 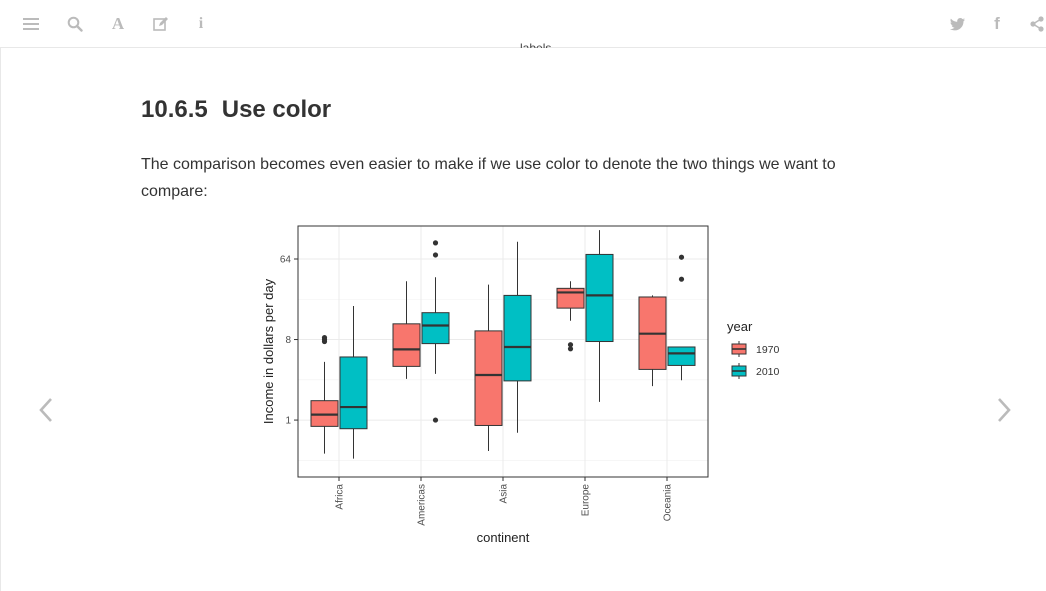 What do you see at coordinates (288, 421) in the screenshot?
I see `y-tick-label: 1` at bounding box center [288, 421].